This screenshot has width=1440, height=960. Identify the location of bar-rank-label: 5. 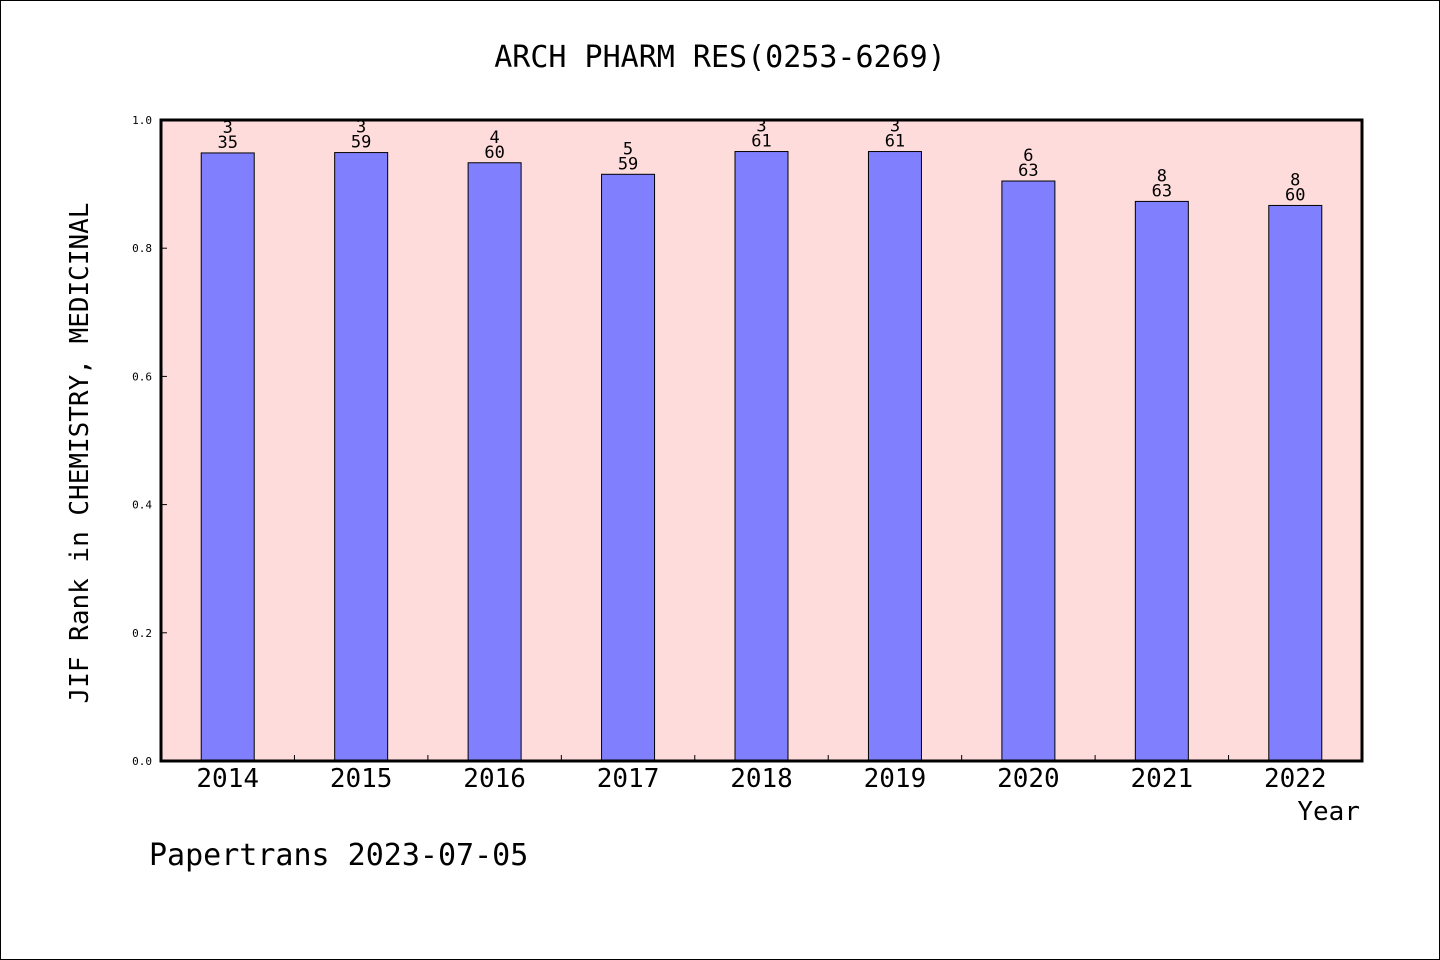
(628, 149).